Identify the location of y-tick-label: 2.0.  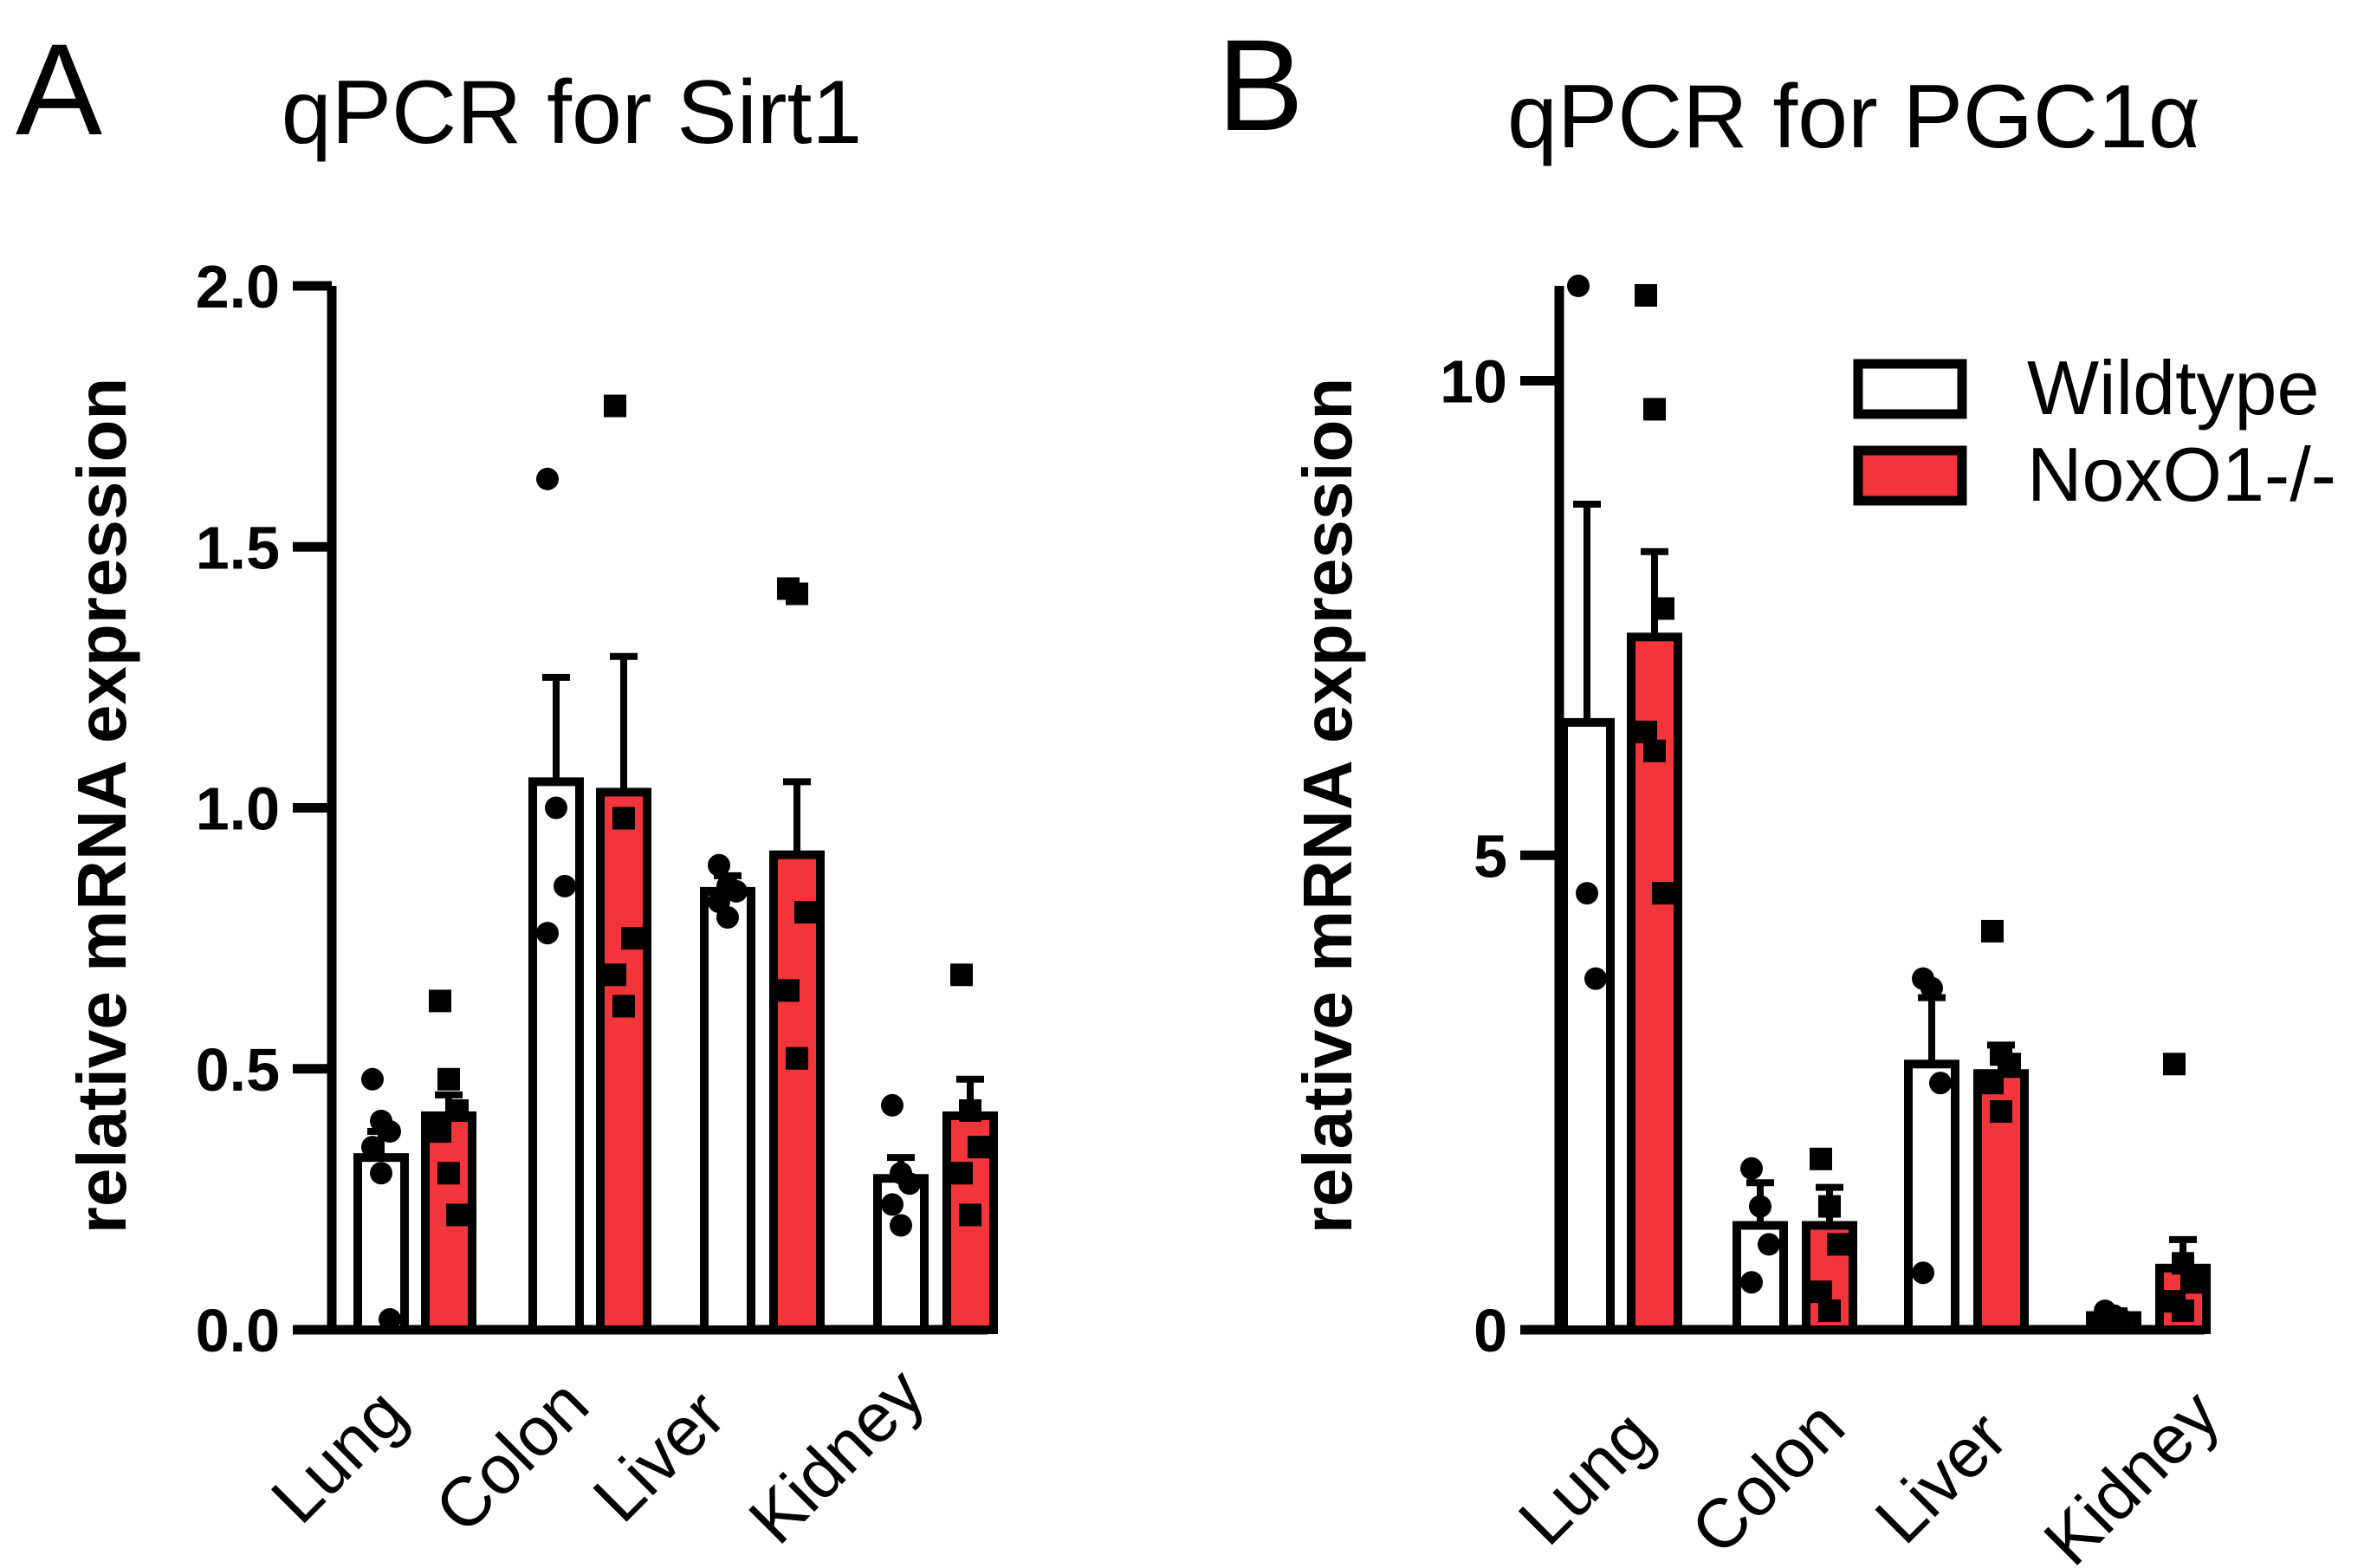
(238, 287).